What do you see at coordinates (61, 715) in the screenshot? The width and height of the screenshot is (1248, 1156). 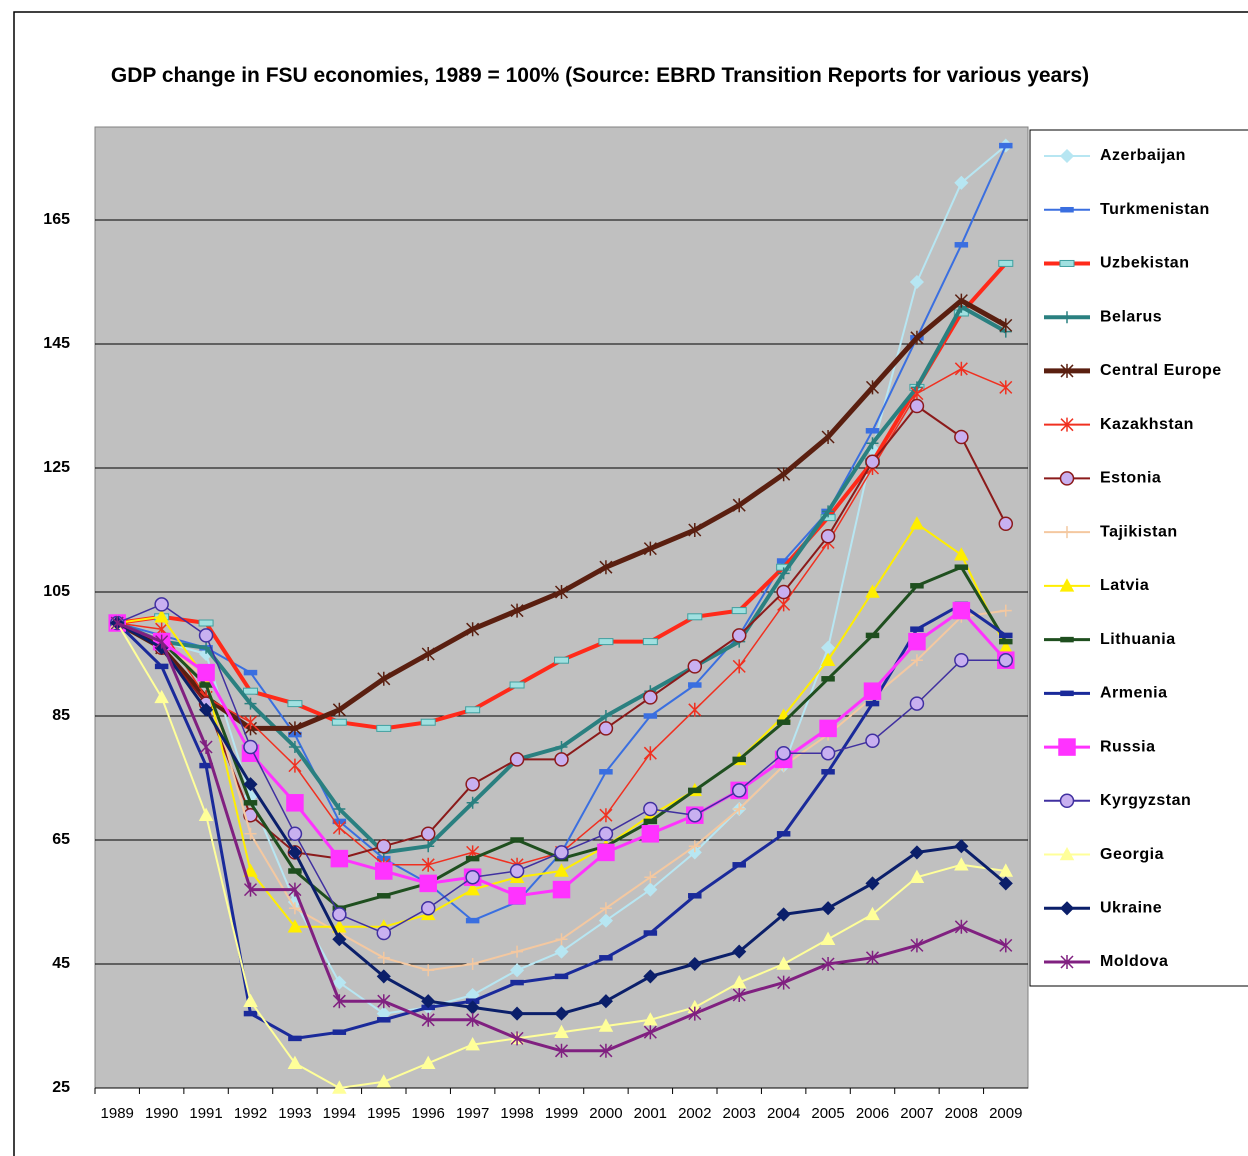 I see `y-tick-label: 85` at bounding box center [61, 715].